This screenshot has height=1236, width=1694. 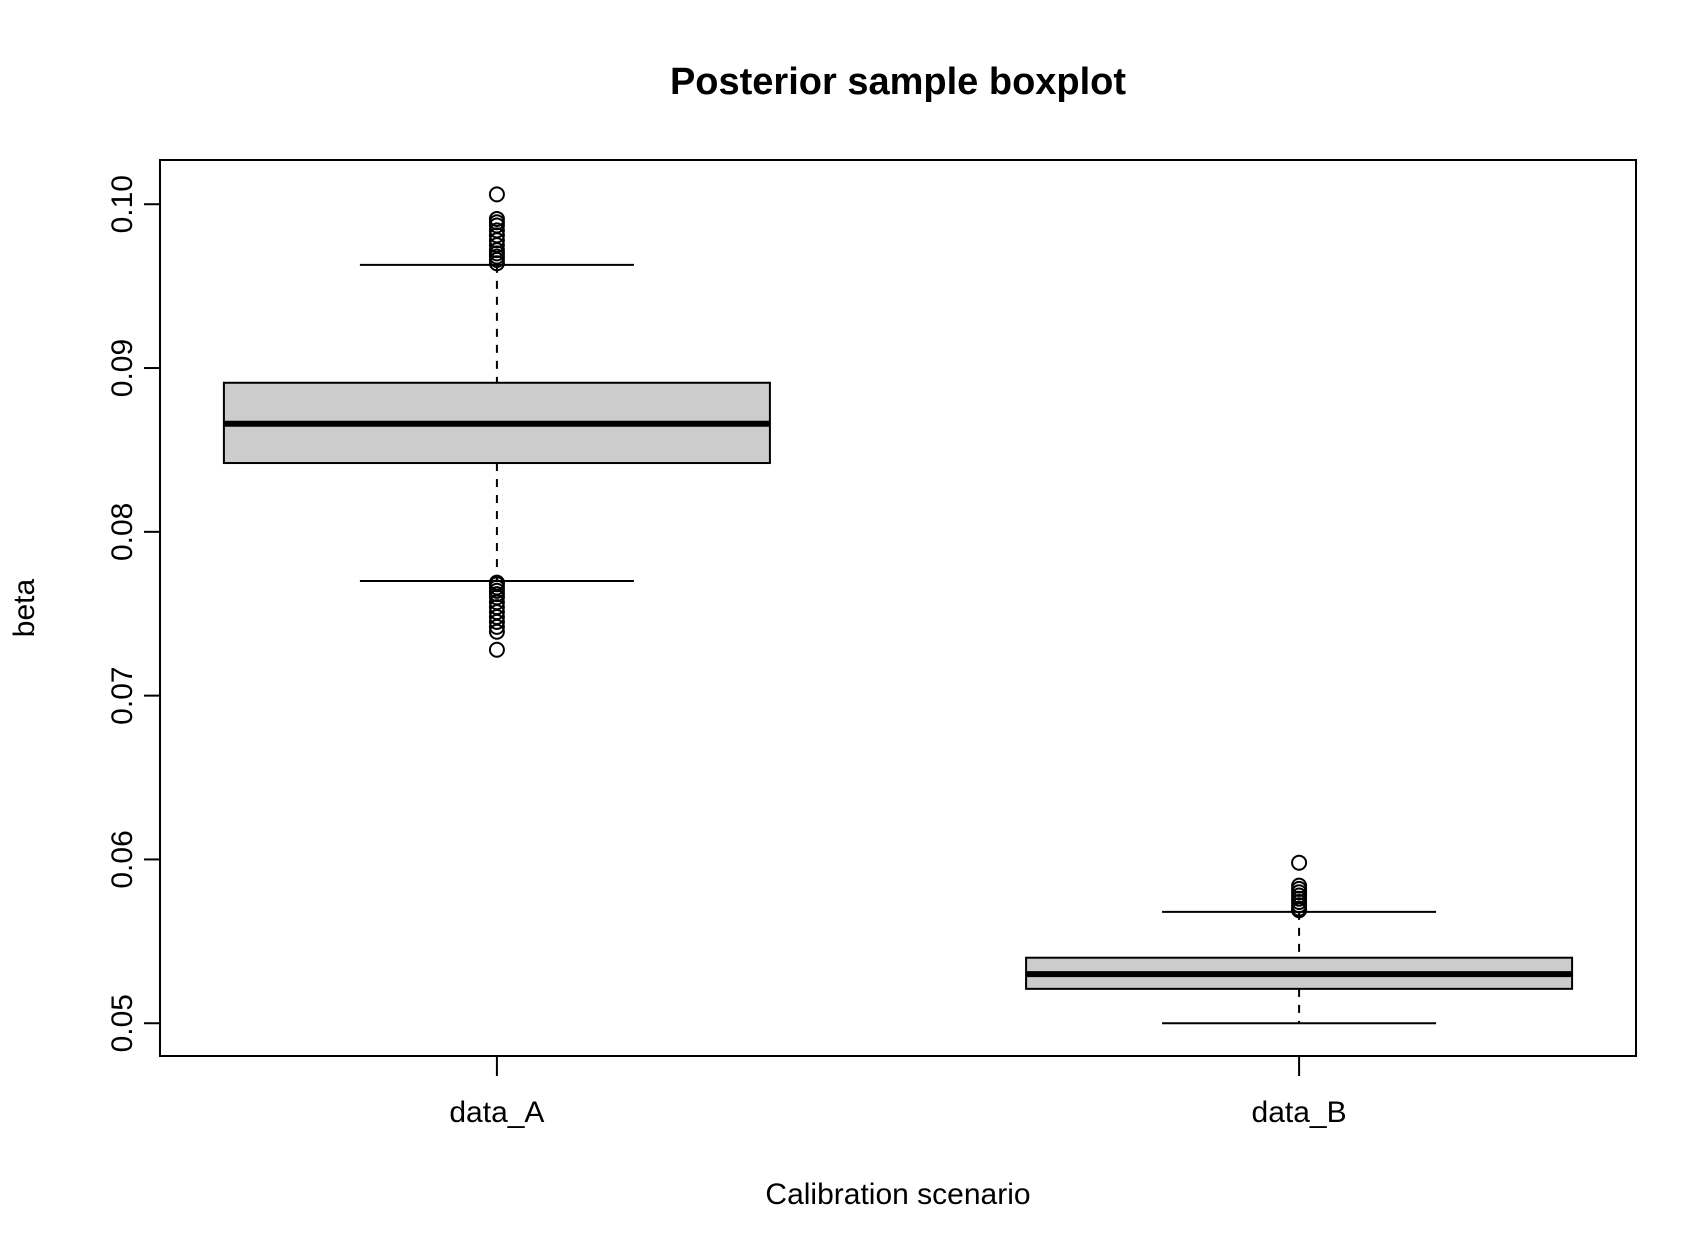 I want to click on y-tick-label: 0.08, so click(x=122, y=532).